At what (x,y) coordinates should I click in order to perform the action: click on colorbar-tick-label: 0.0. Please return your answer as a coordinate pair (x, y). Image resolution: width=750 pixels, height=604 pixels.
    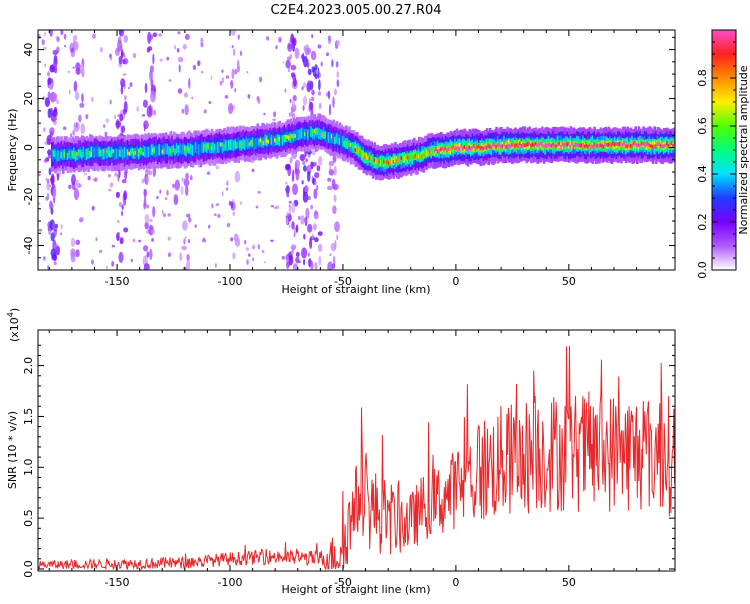
    Looking at the image, I should click on (702, 270).